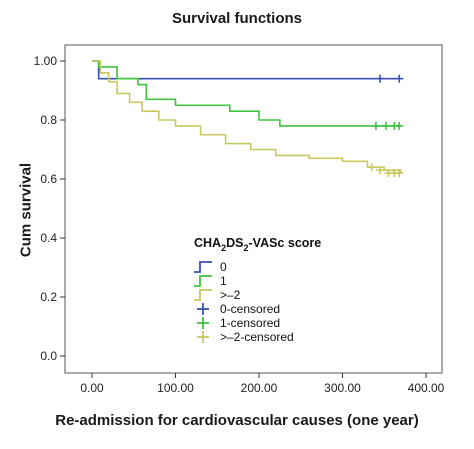 This screenshot has height=449, width=474. I want to click on legend-item-4: 1-censored, so click(238, 323).